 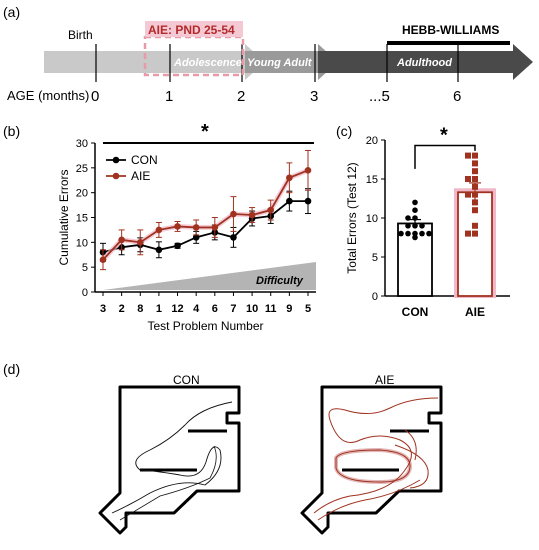 I want to click on difficulty-wedge, so click(x=209, y=276).